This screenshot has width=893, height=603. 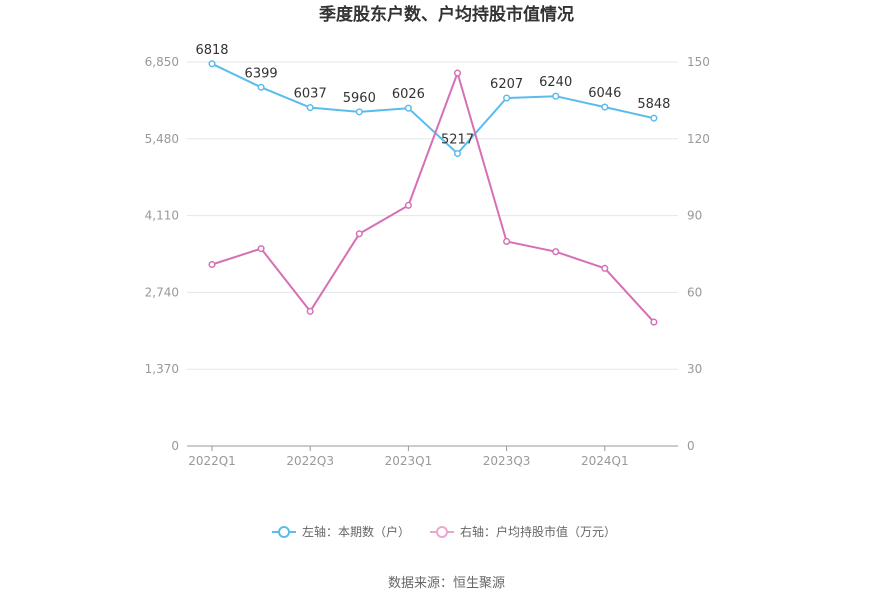 What do you see at coordinates (408, 94) in the screenshot?
I see `data-label: 6026` at bounding box center [408, 94].